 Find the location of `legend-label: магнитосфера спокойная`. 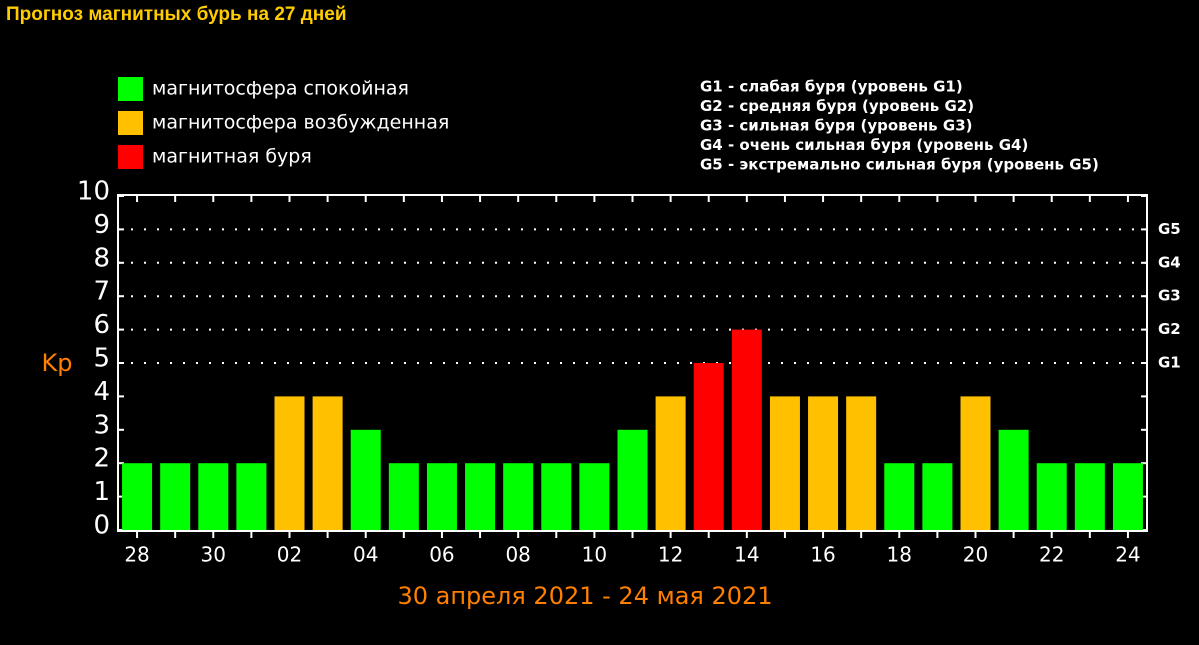

legend-label: магнитосфера спокойная is located at coordinates (280, 89).